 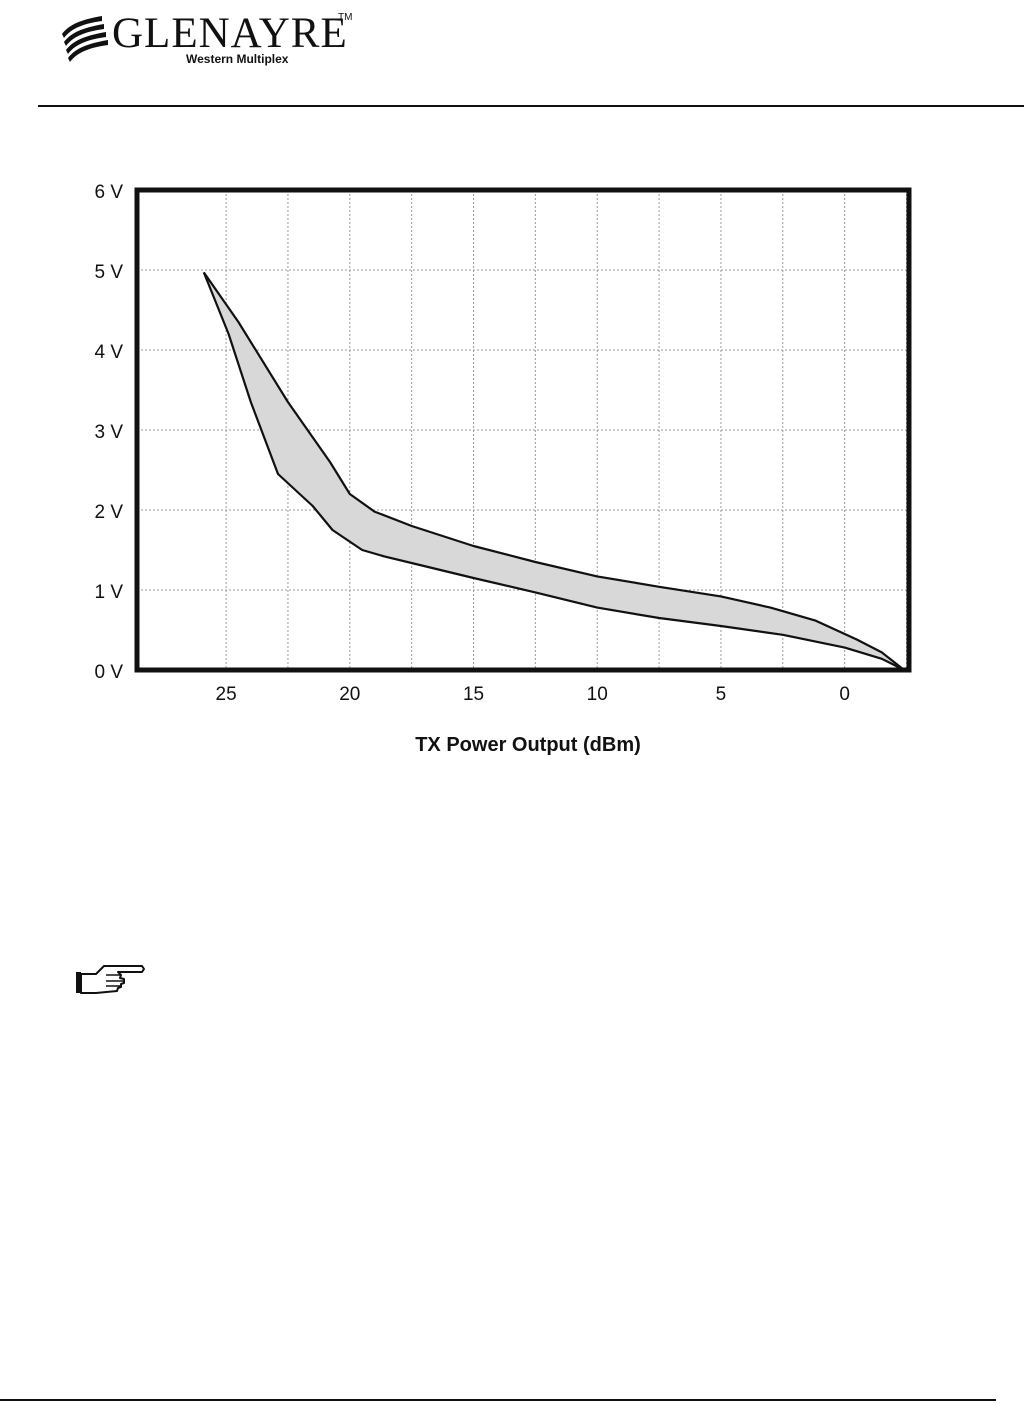 What do you see at coordinates (108, 592) in the screenshot?
I see `y-tick-label: 1 V` at bounding box center [108, 592].